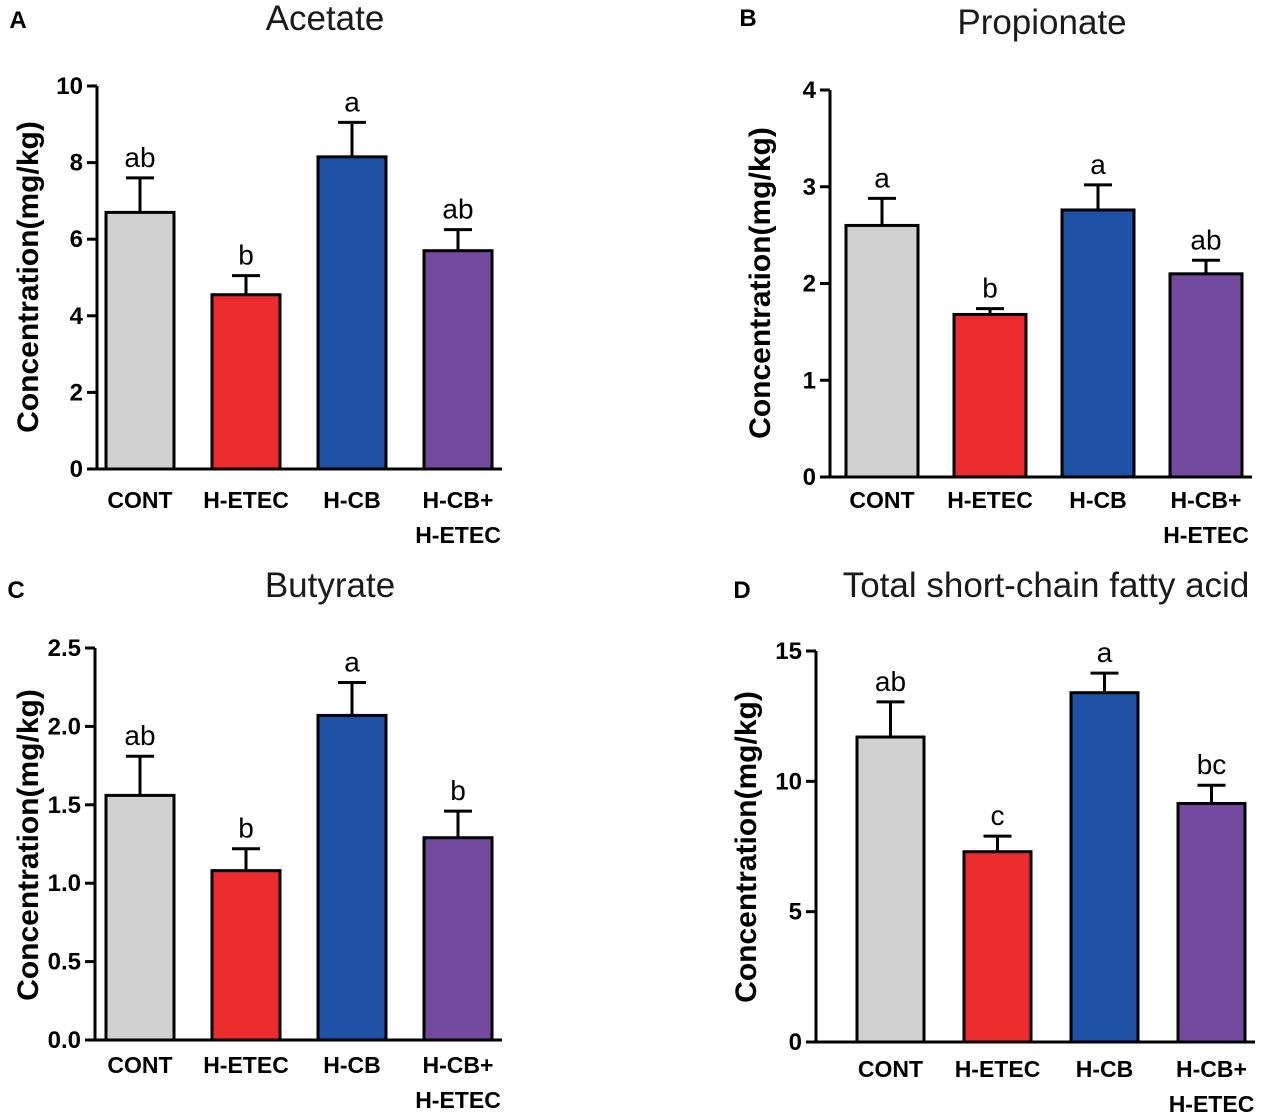 Image resolution: width=1280 pixels, height=1115 pixels. What do you see at coordinates (325, 19) in the screenshot?
I see `chart-title: Acetate` at bounding box center [325, 19].